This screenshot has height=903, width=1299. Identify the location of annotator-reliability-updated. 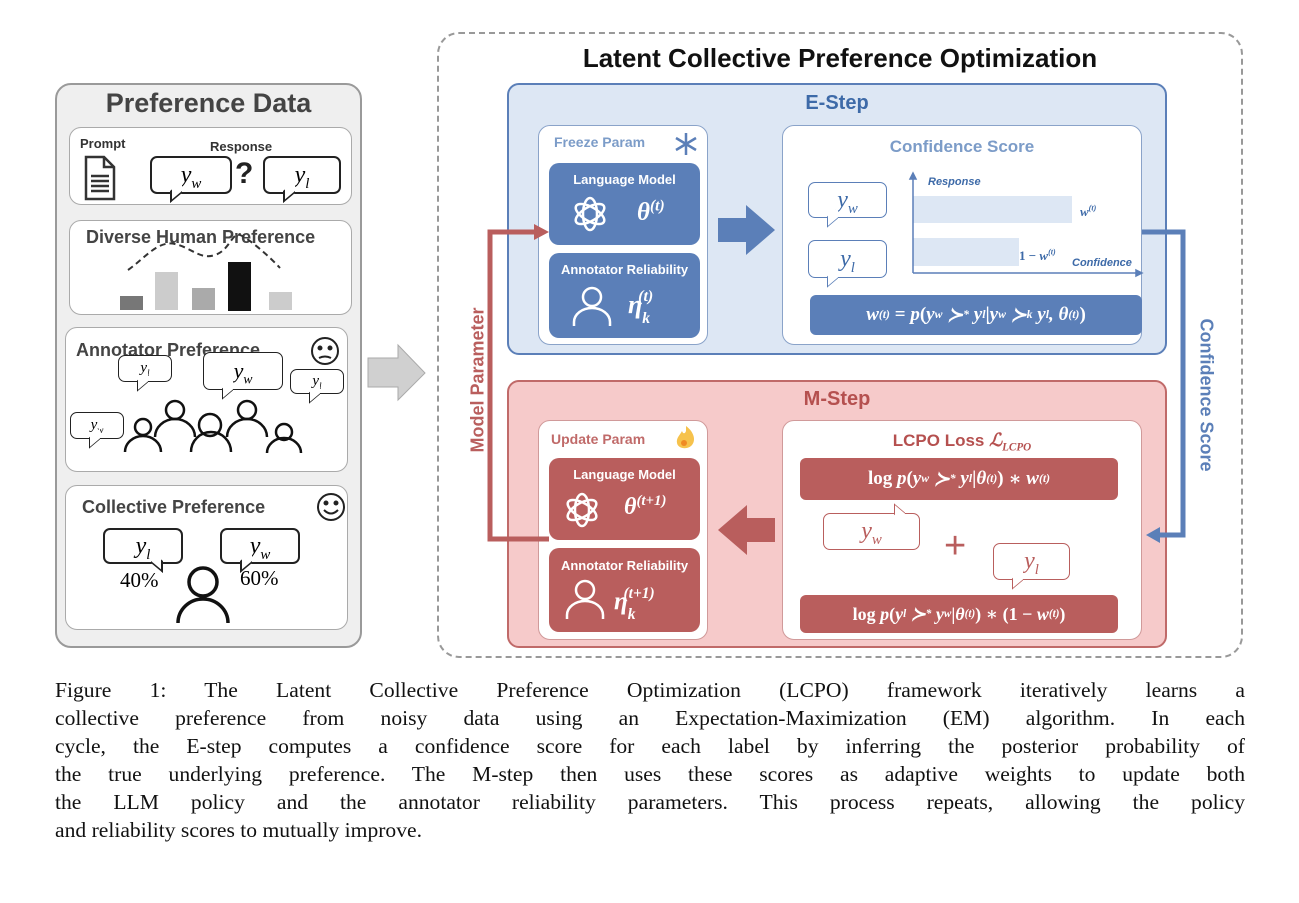
(624, 590).